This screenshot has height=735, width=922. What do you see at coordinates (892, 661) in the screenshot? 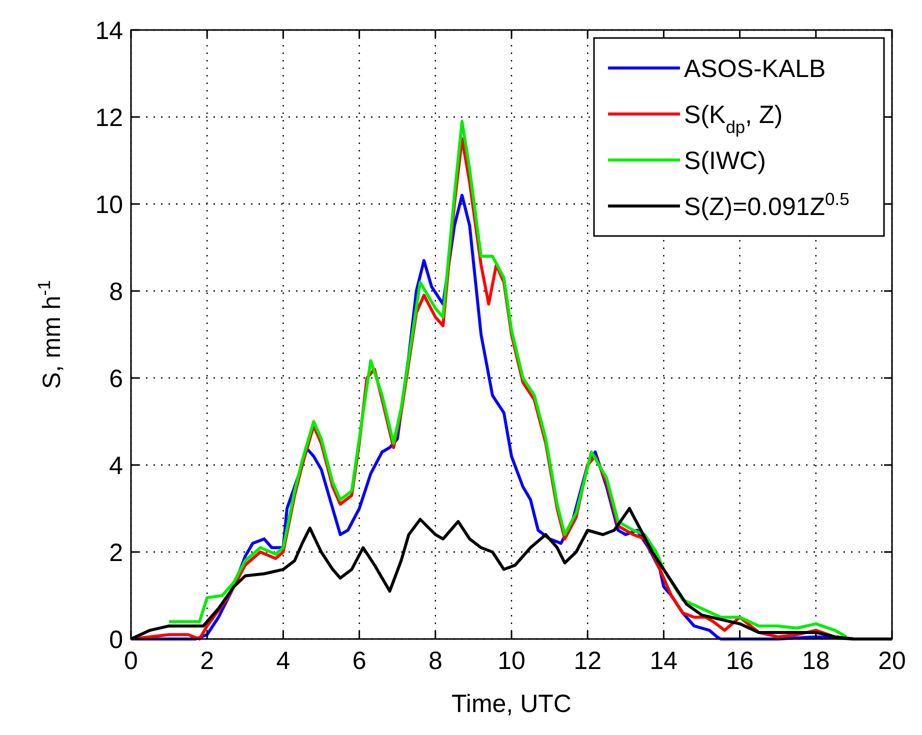
I see `x-tick-label: 20` at bounding box center [892, 661].